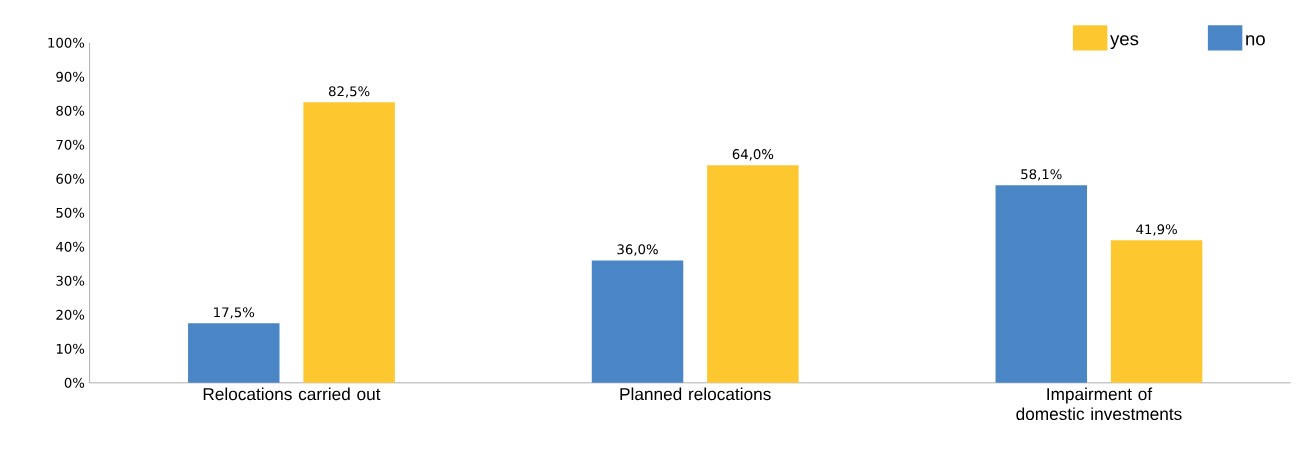 This screenshot has height=452, width=1301. What do you see at coordinates (1099, 403) in the screenshot?
I see `x-tick-label: Impairment of domestic investments` at bounding box center [1099, 403].